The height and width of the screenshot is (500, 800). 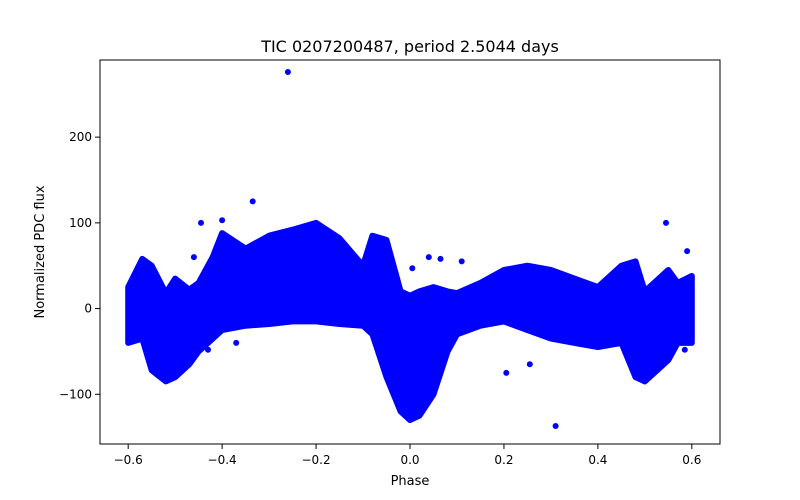 I want to click on x-tick-label: −0.4, so click(x=222, y=460).